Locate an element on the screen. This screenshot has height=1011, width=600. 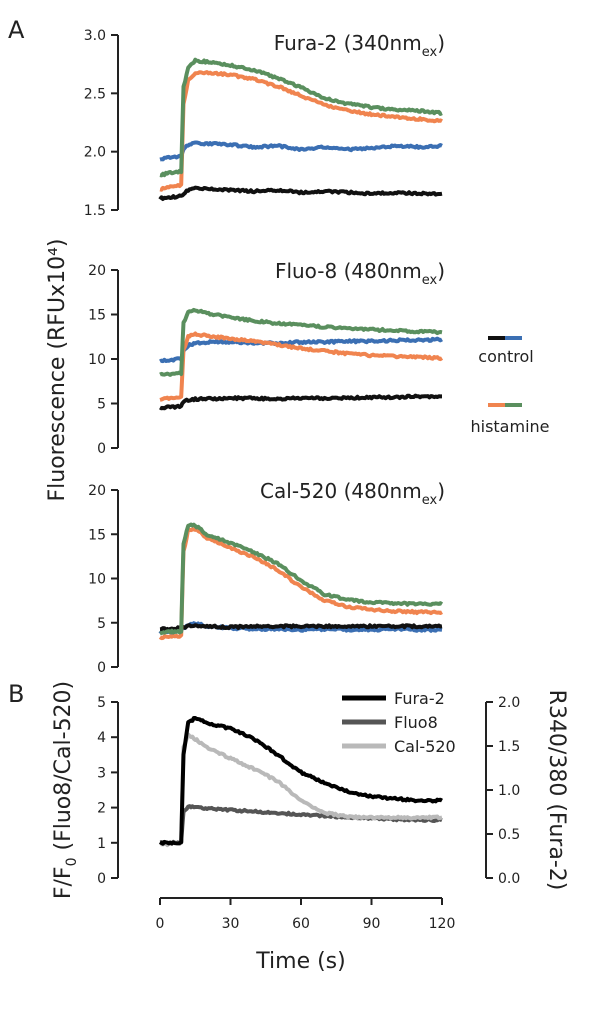
fluo8-series-histamine-green-line is located at coordinates (301, 342).